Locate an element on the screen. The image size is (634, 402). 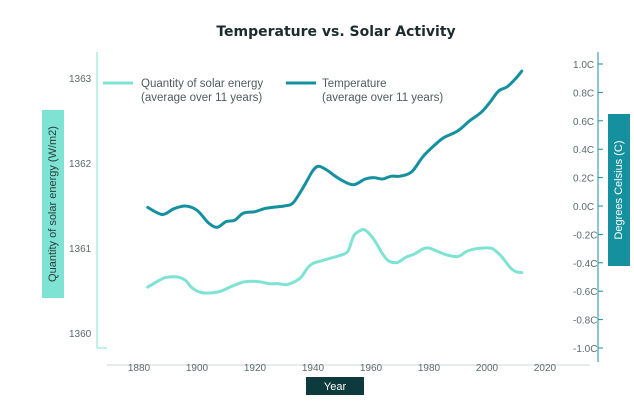
x-axis-label-box is located at coordinates (335, 386).